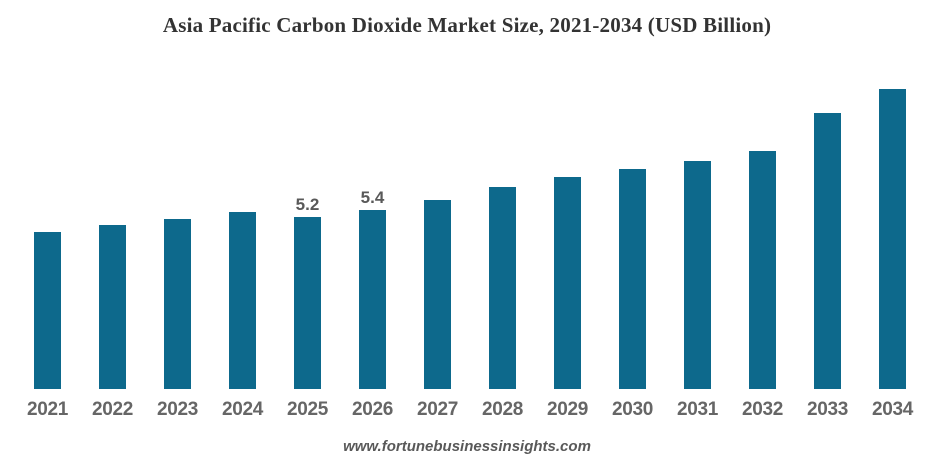 The height and width of the screenshot is (465, 934). I want to click on bar-column-2027, so click(437, 223).